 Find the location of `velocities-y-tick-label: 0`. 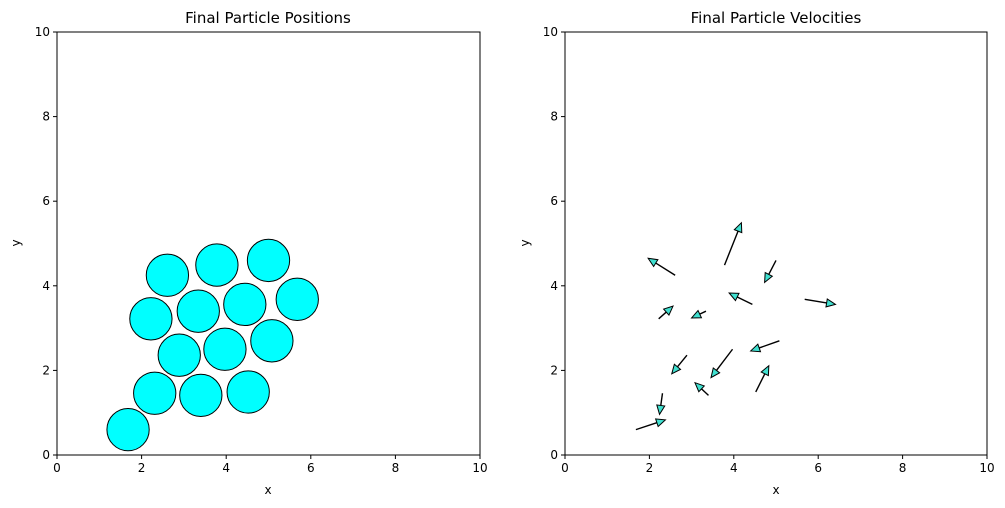

velocities-y-tick-label: 0 is located at coordinates (554, 455).